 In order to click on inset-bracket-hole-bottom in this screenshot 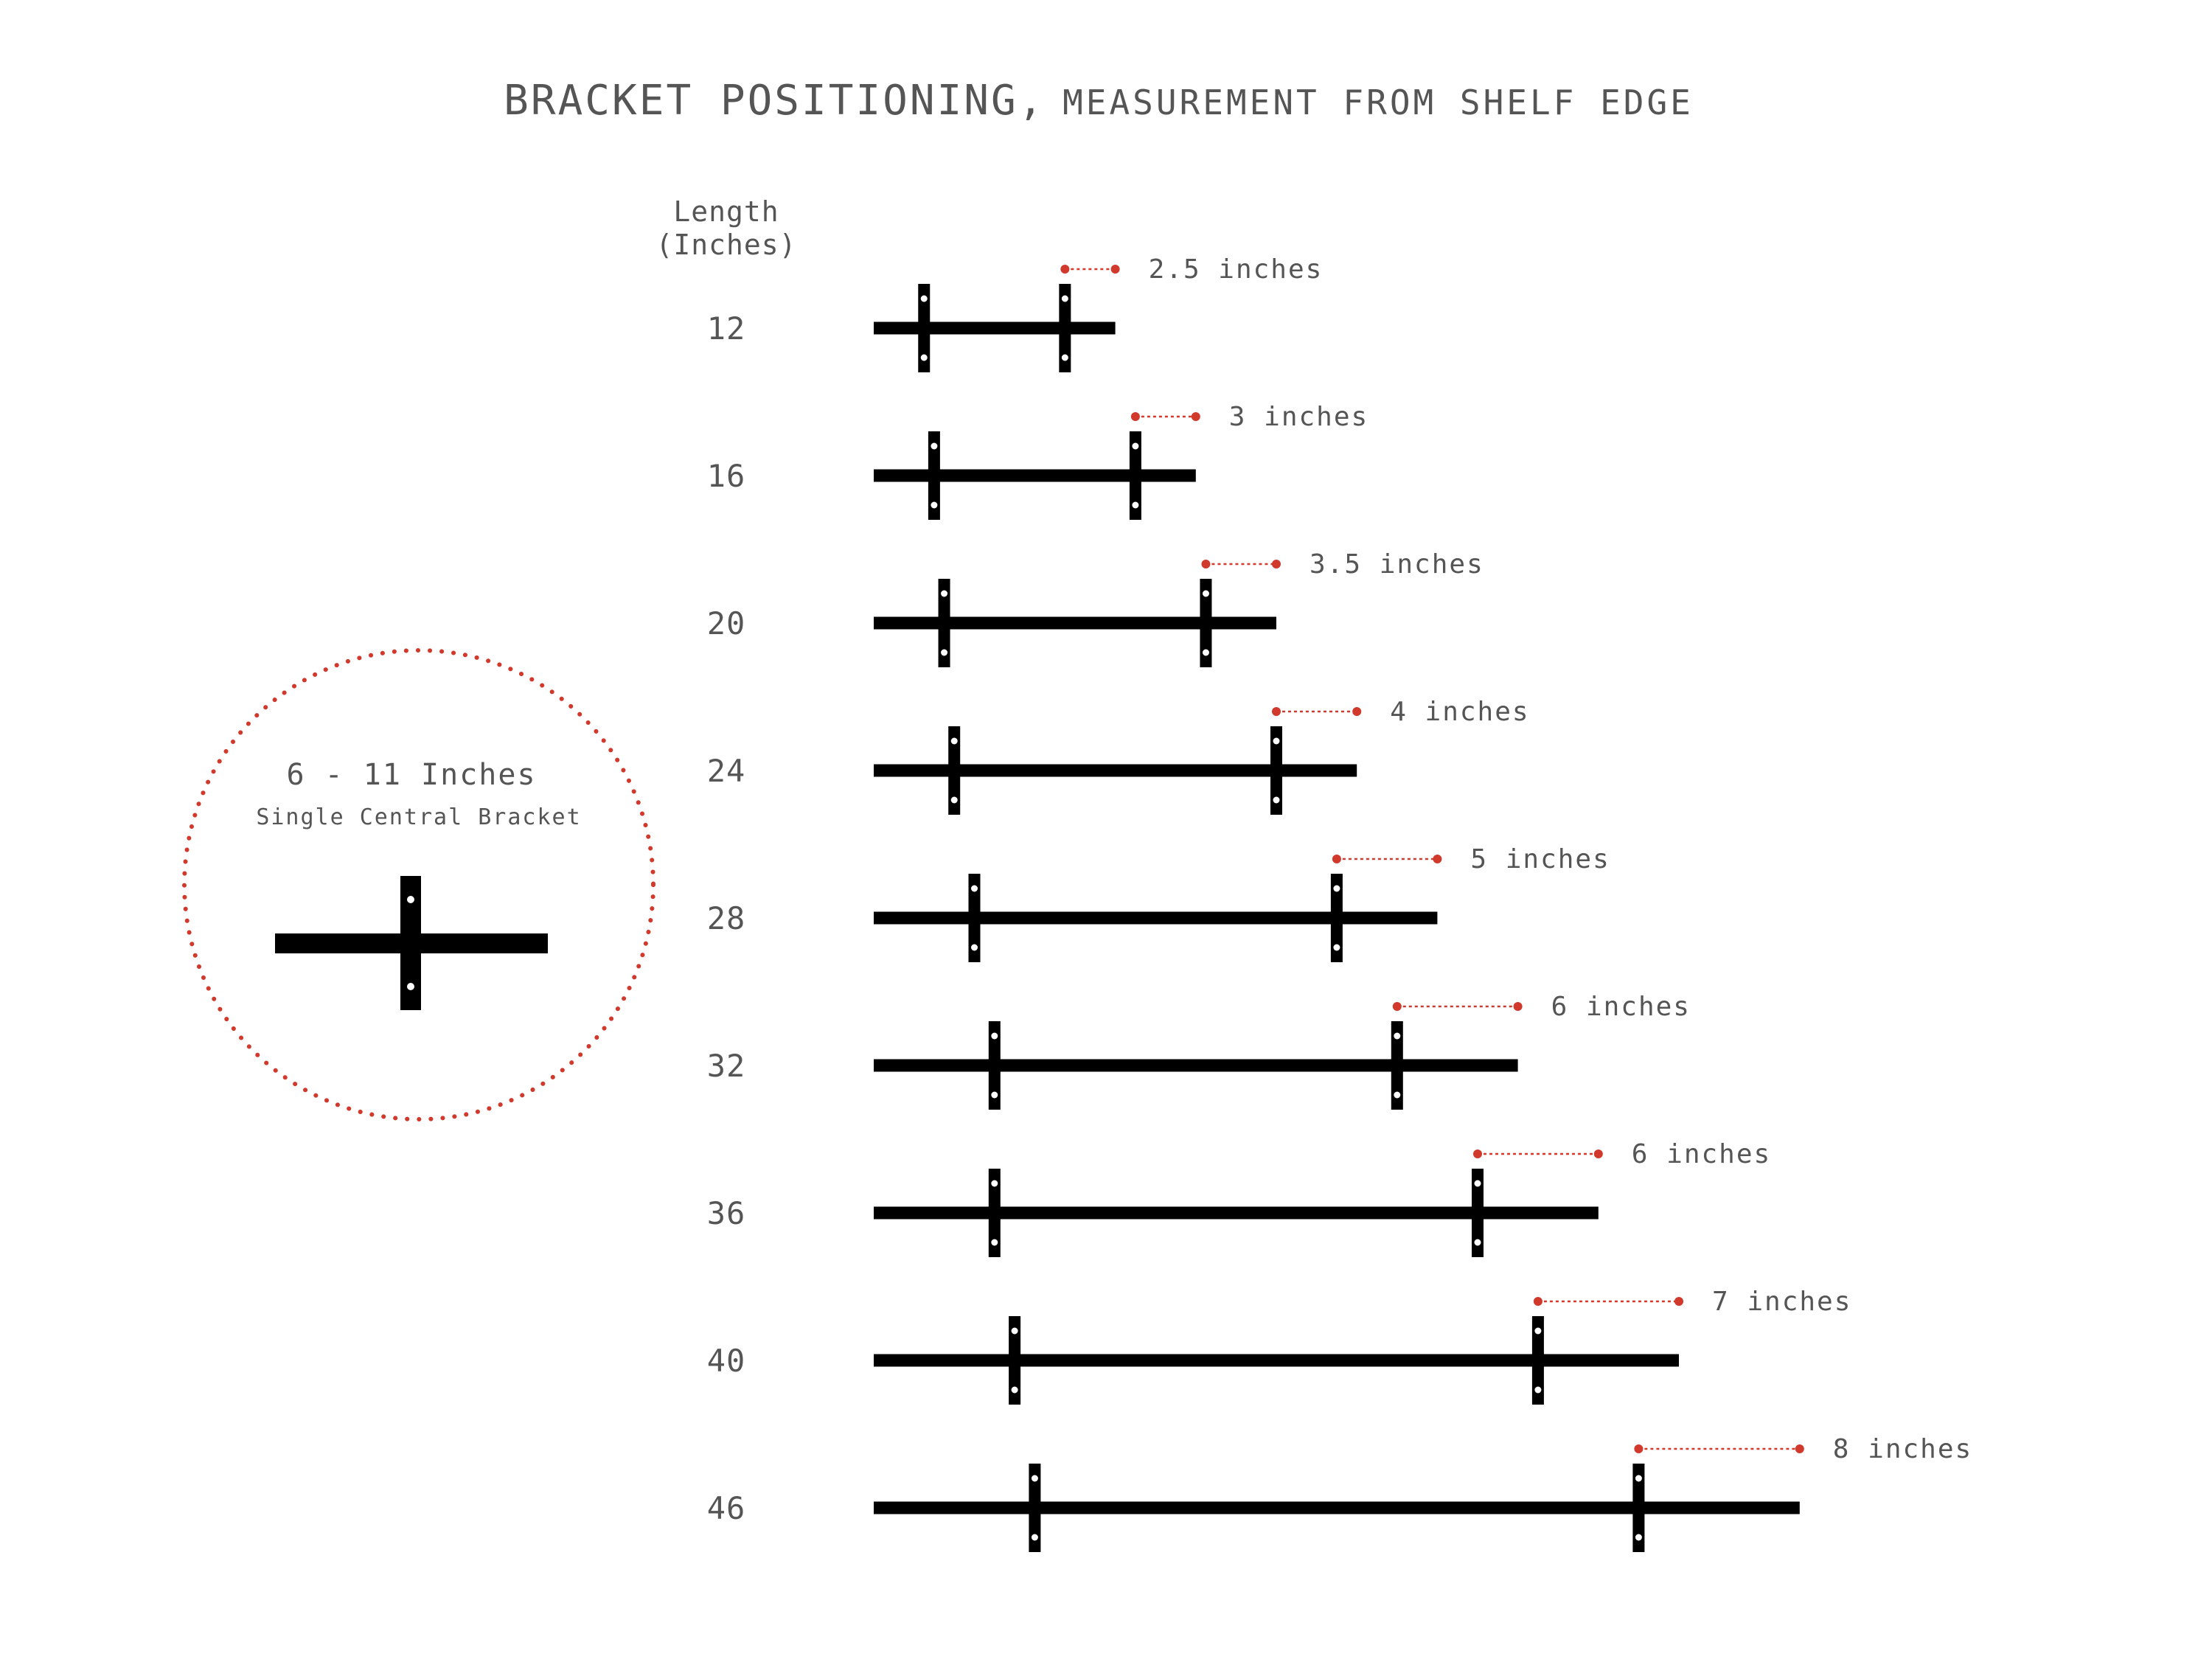, I will do `click(410, 986)`.